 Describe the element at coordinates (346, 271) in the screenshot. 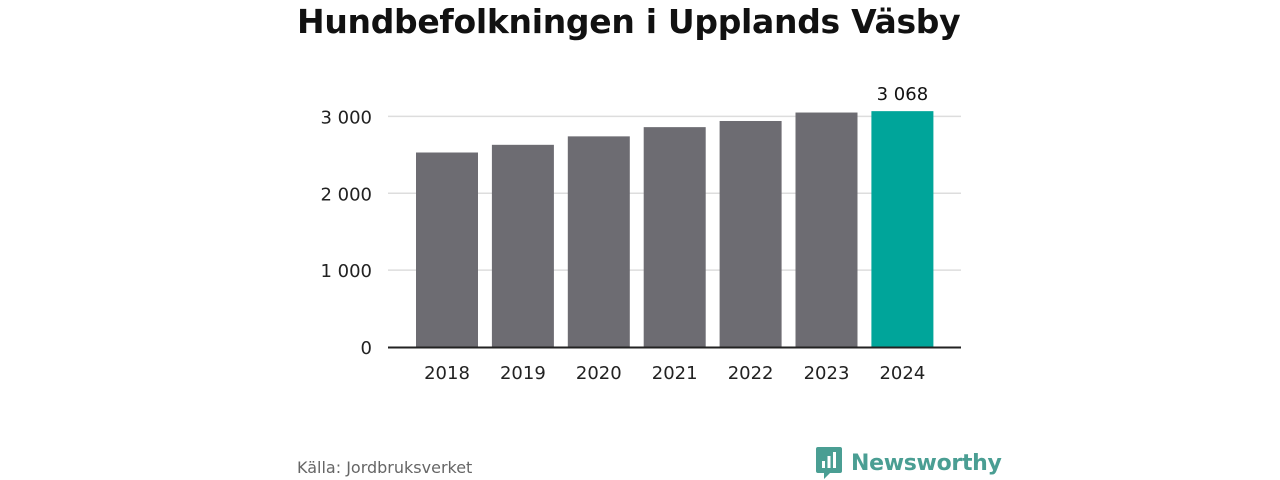

I see `y-tick-label: 1 000` at that location.